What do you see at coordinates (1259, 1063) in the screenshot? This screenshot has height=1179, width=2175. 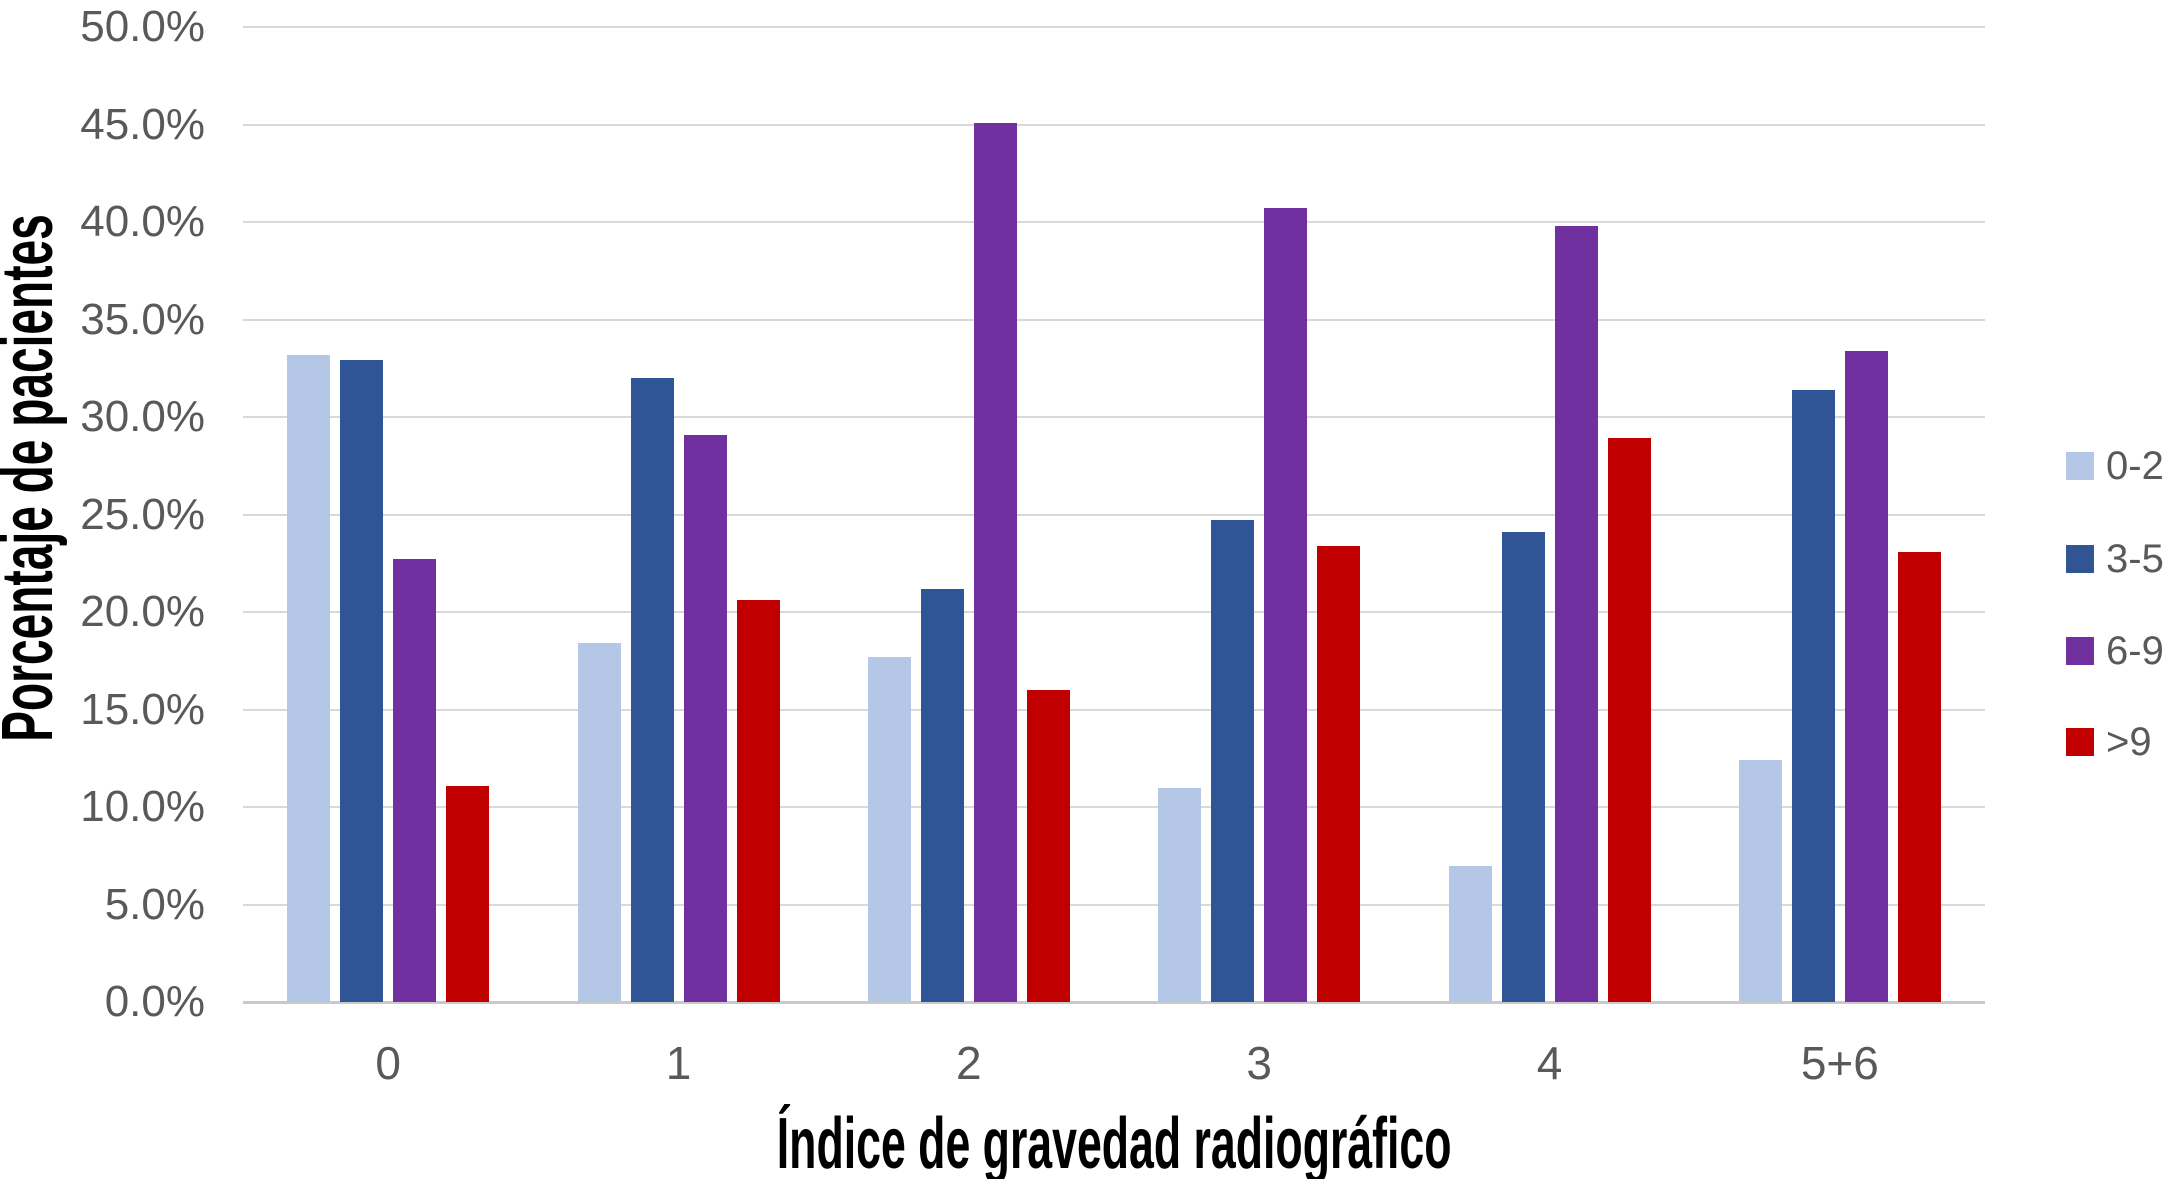 I see `x-tick-label: 3` at bounding box center [1259, 1063].